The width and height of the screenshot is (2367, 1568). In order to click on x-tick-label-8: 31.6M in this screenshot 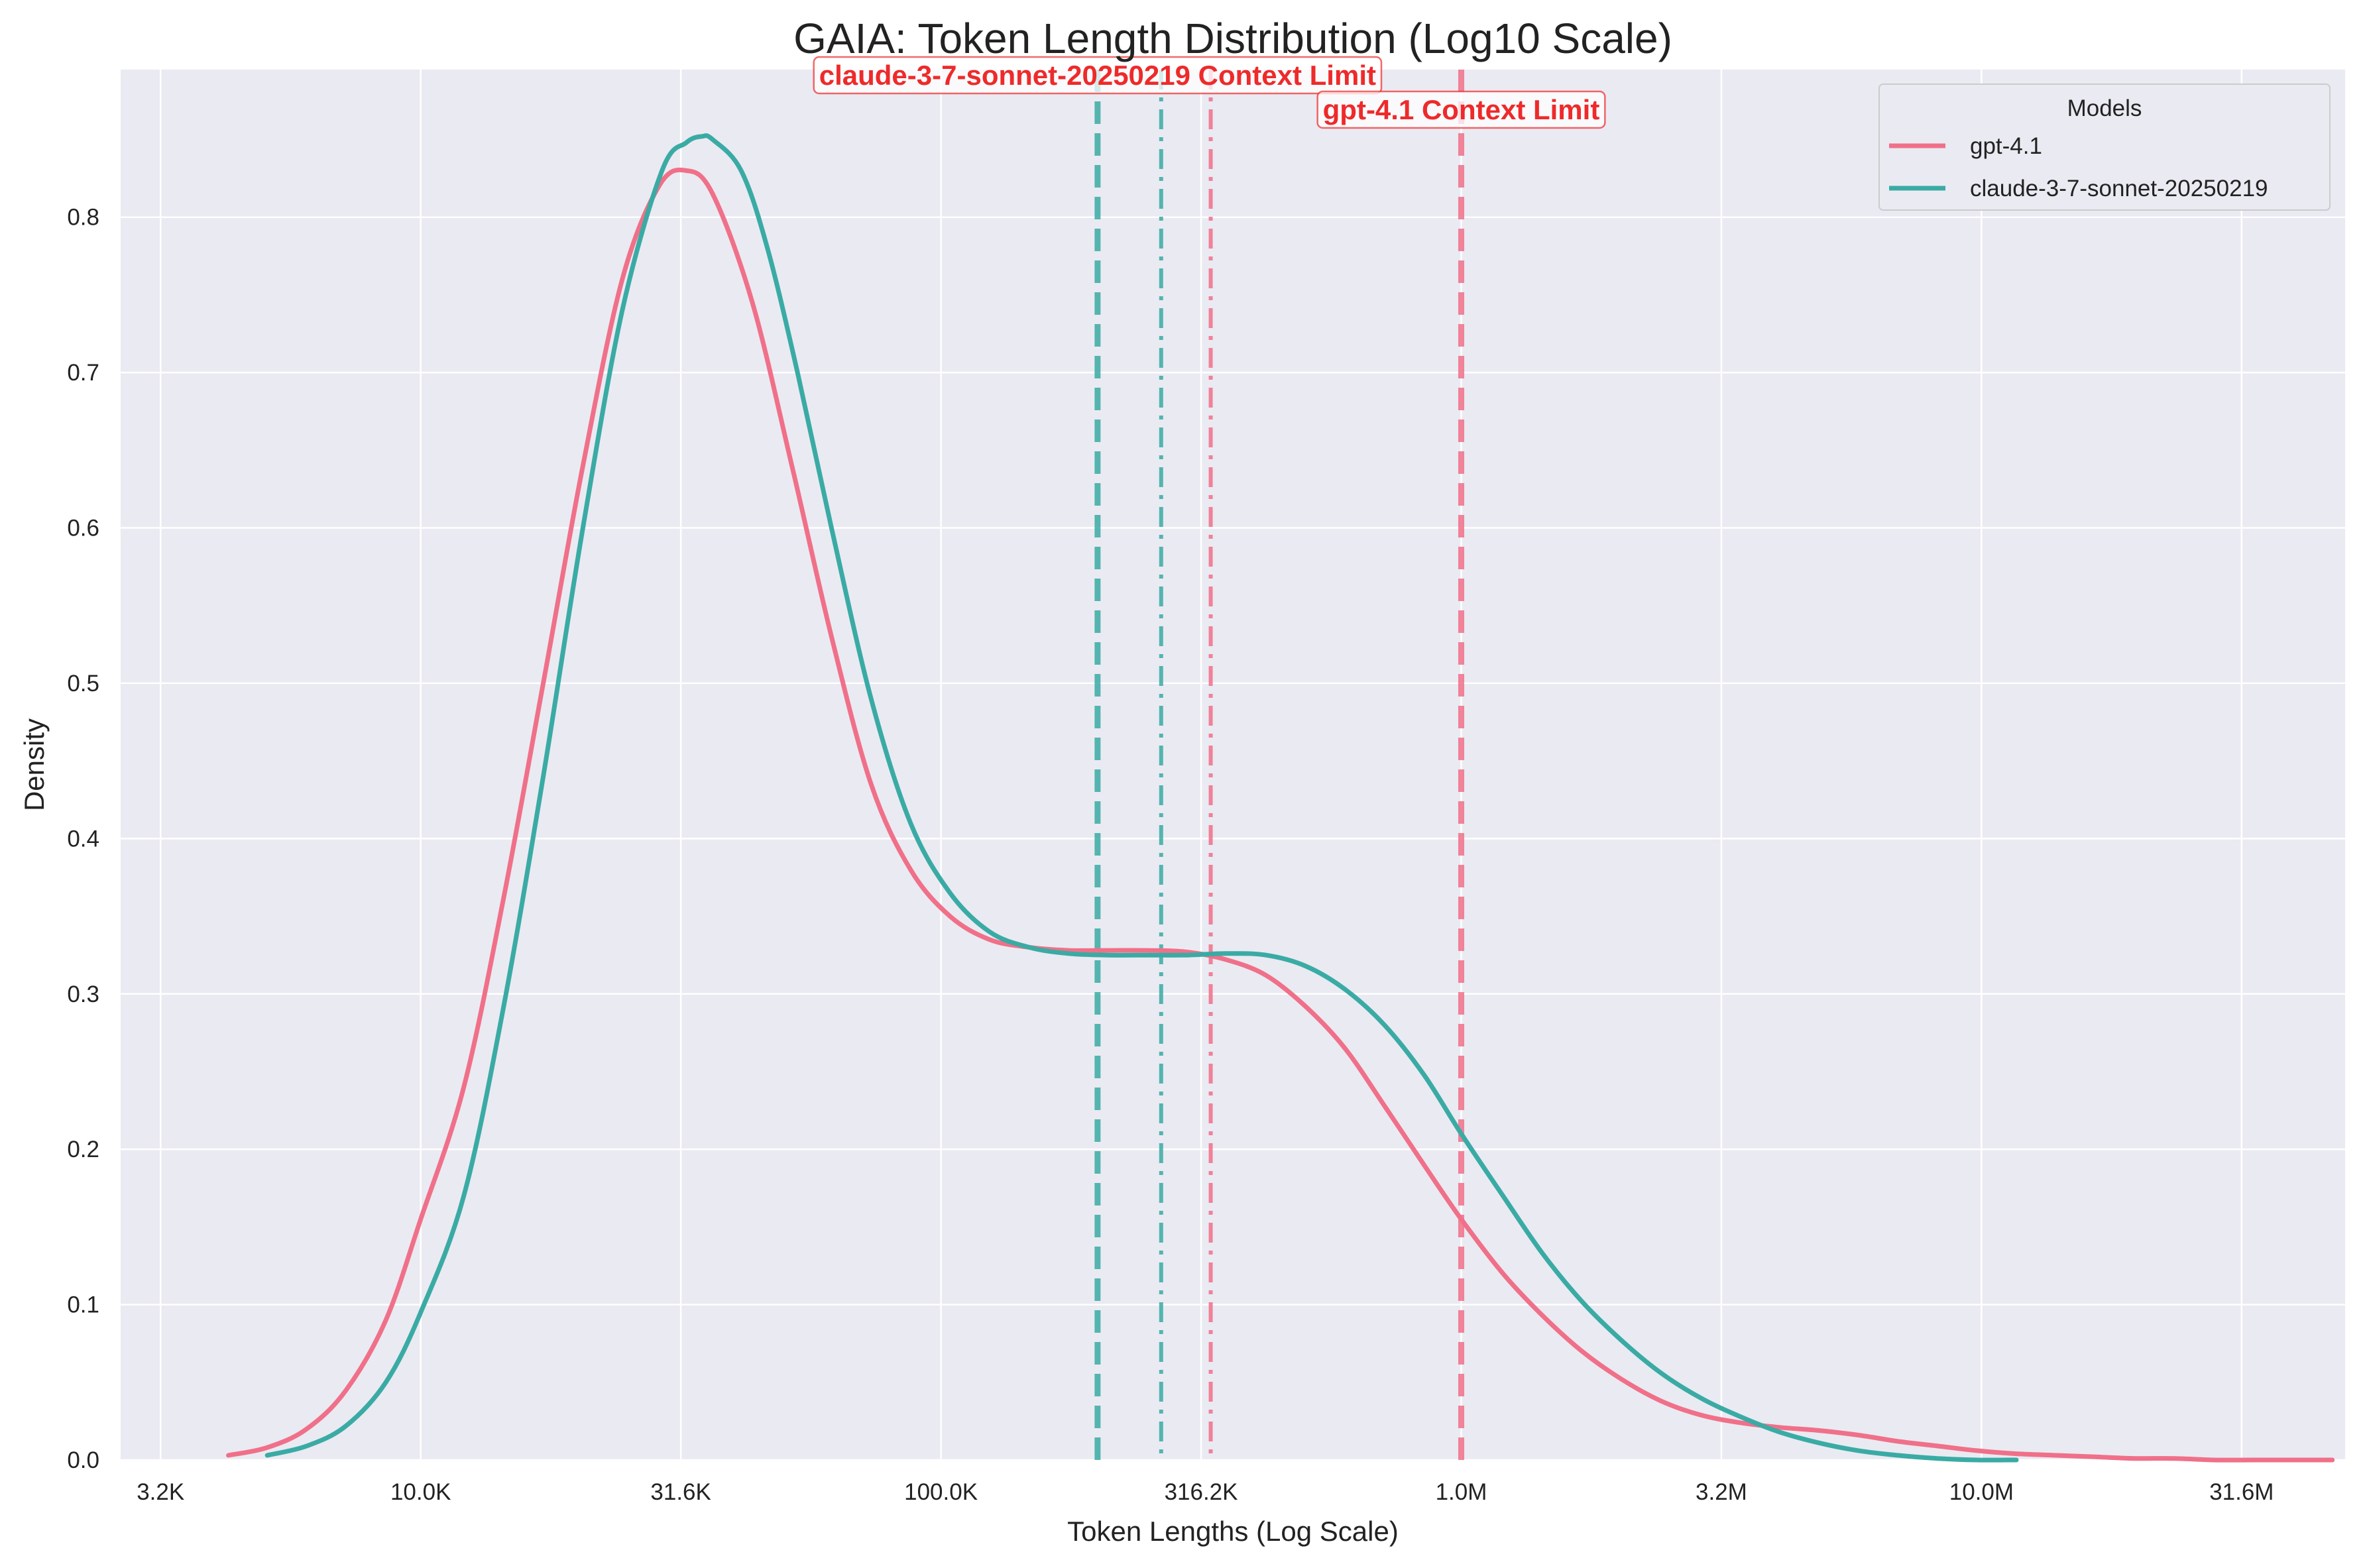, I will do `click(2241, 1492)`.